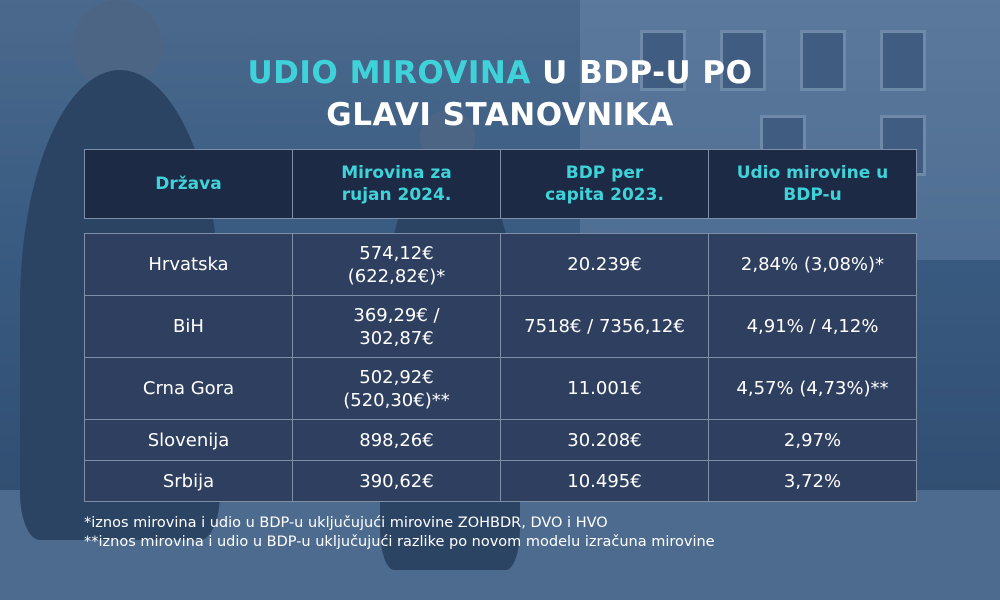 This screenshot has width=1000, height=600. What do you see at coordinates (604, 481) in the screenshot?
I see `cell-gdp: 10.495€` at bounding box center [604, 481].